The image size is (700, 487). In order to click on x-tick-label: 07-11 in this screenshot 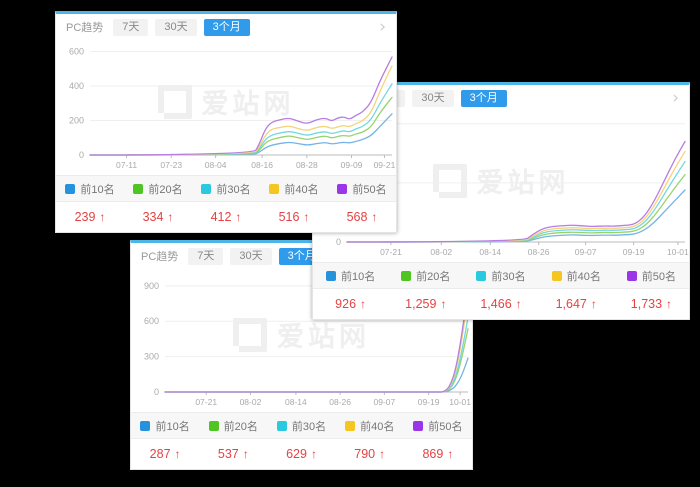, I will do `click(126, 165)`.